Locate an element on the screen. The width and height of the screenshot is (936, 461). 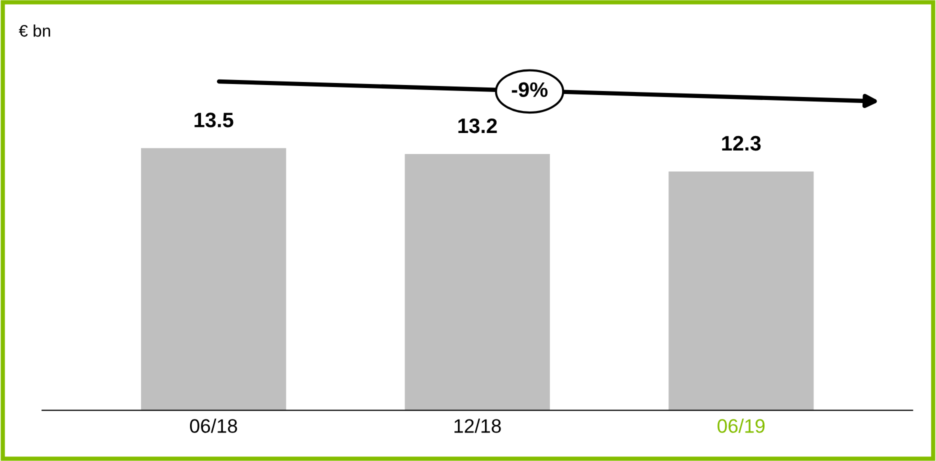
x-tick-label: 06/19 is located at coordinates (741, 425).